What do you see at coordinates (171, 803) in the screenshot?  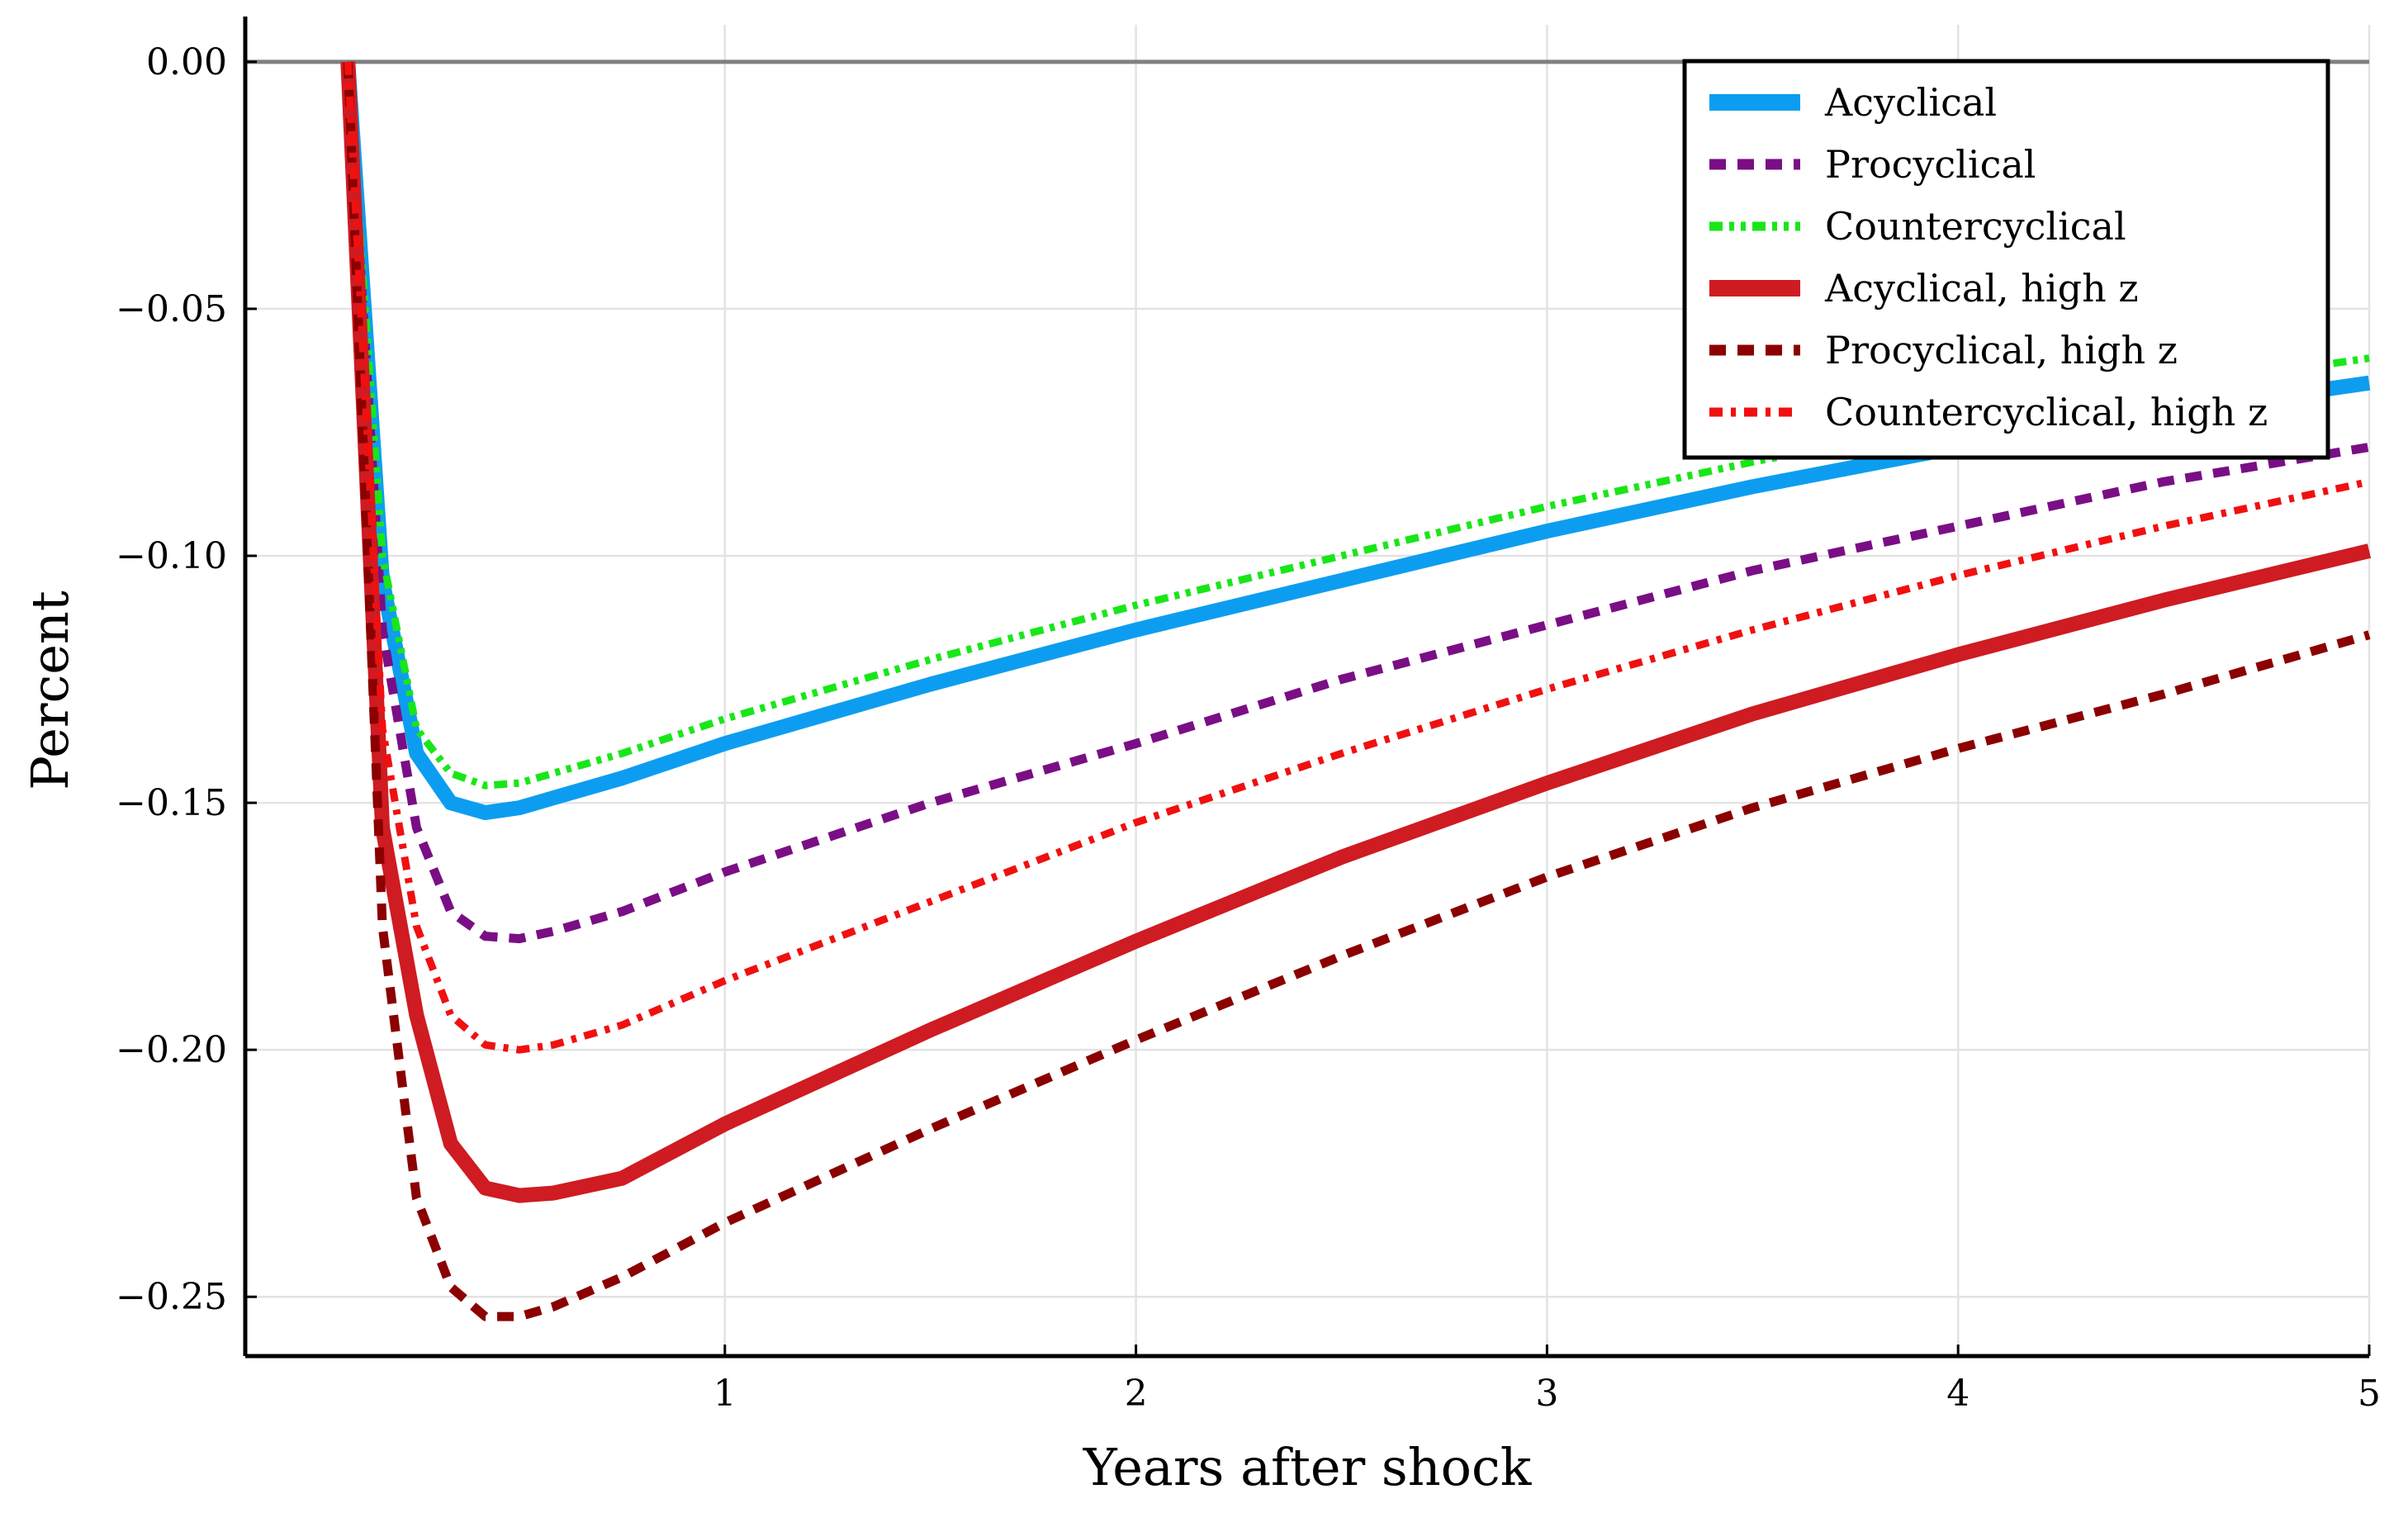 I see `y-tick-label: −0.15` at bounding box center [171, 803].